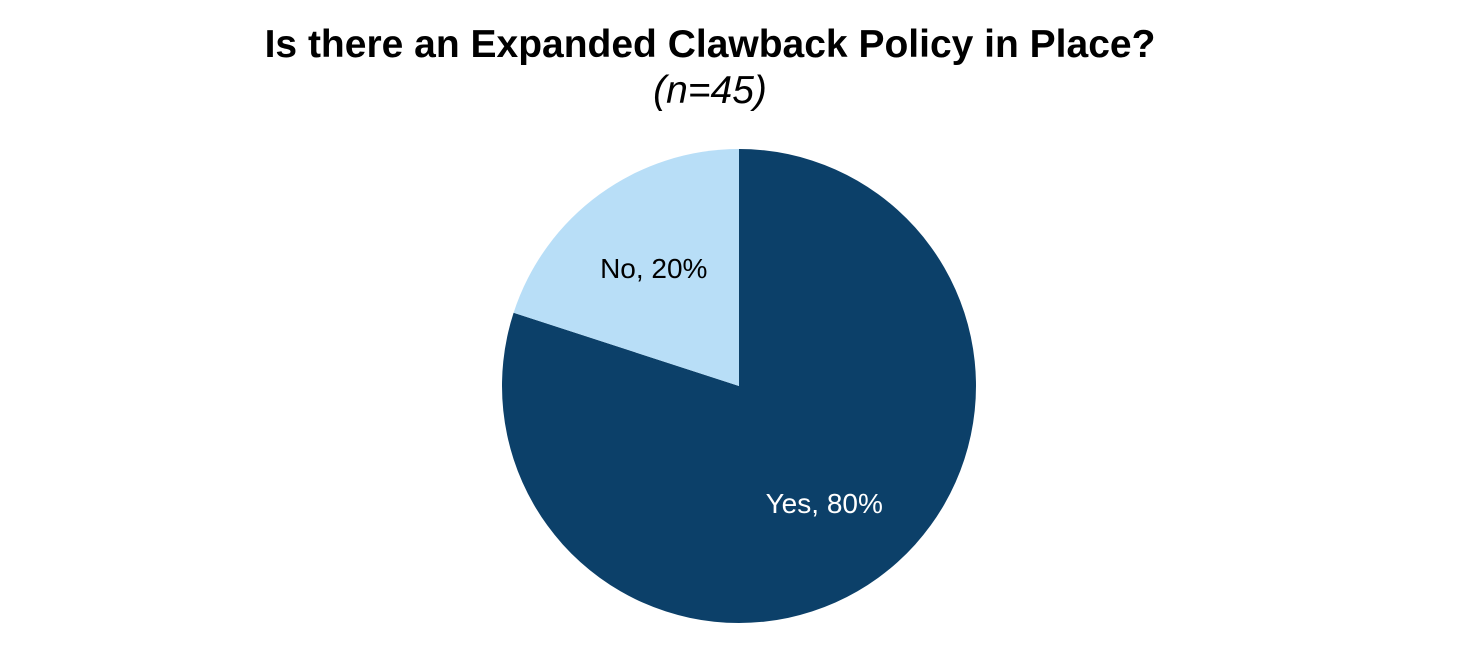 This screenshot has height=648, width=1470. Describe the element at coordinates (710, 90) in the screenshot. I see `chart-subtitle: (n=45)` at that location.